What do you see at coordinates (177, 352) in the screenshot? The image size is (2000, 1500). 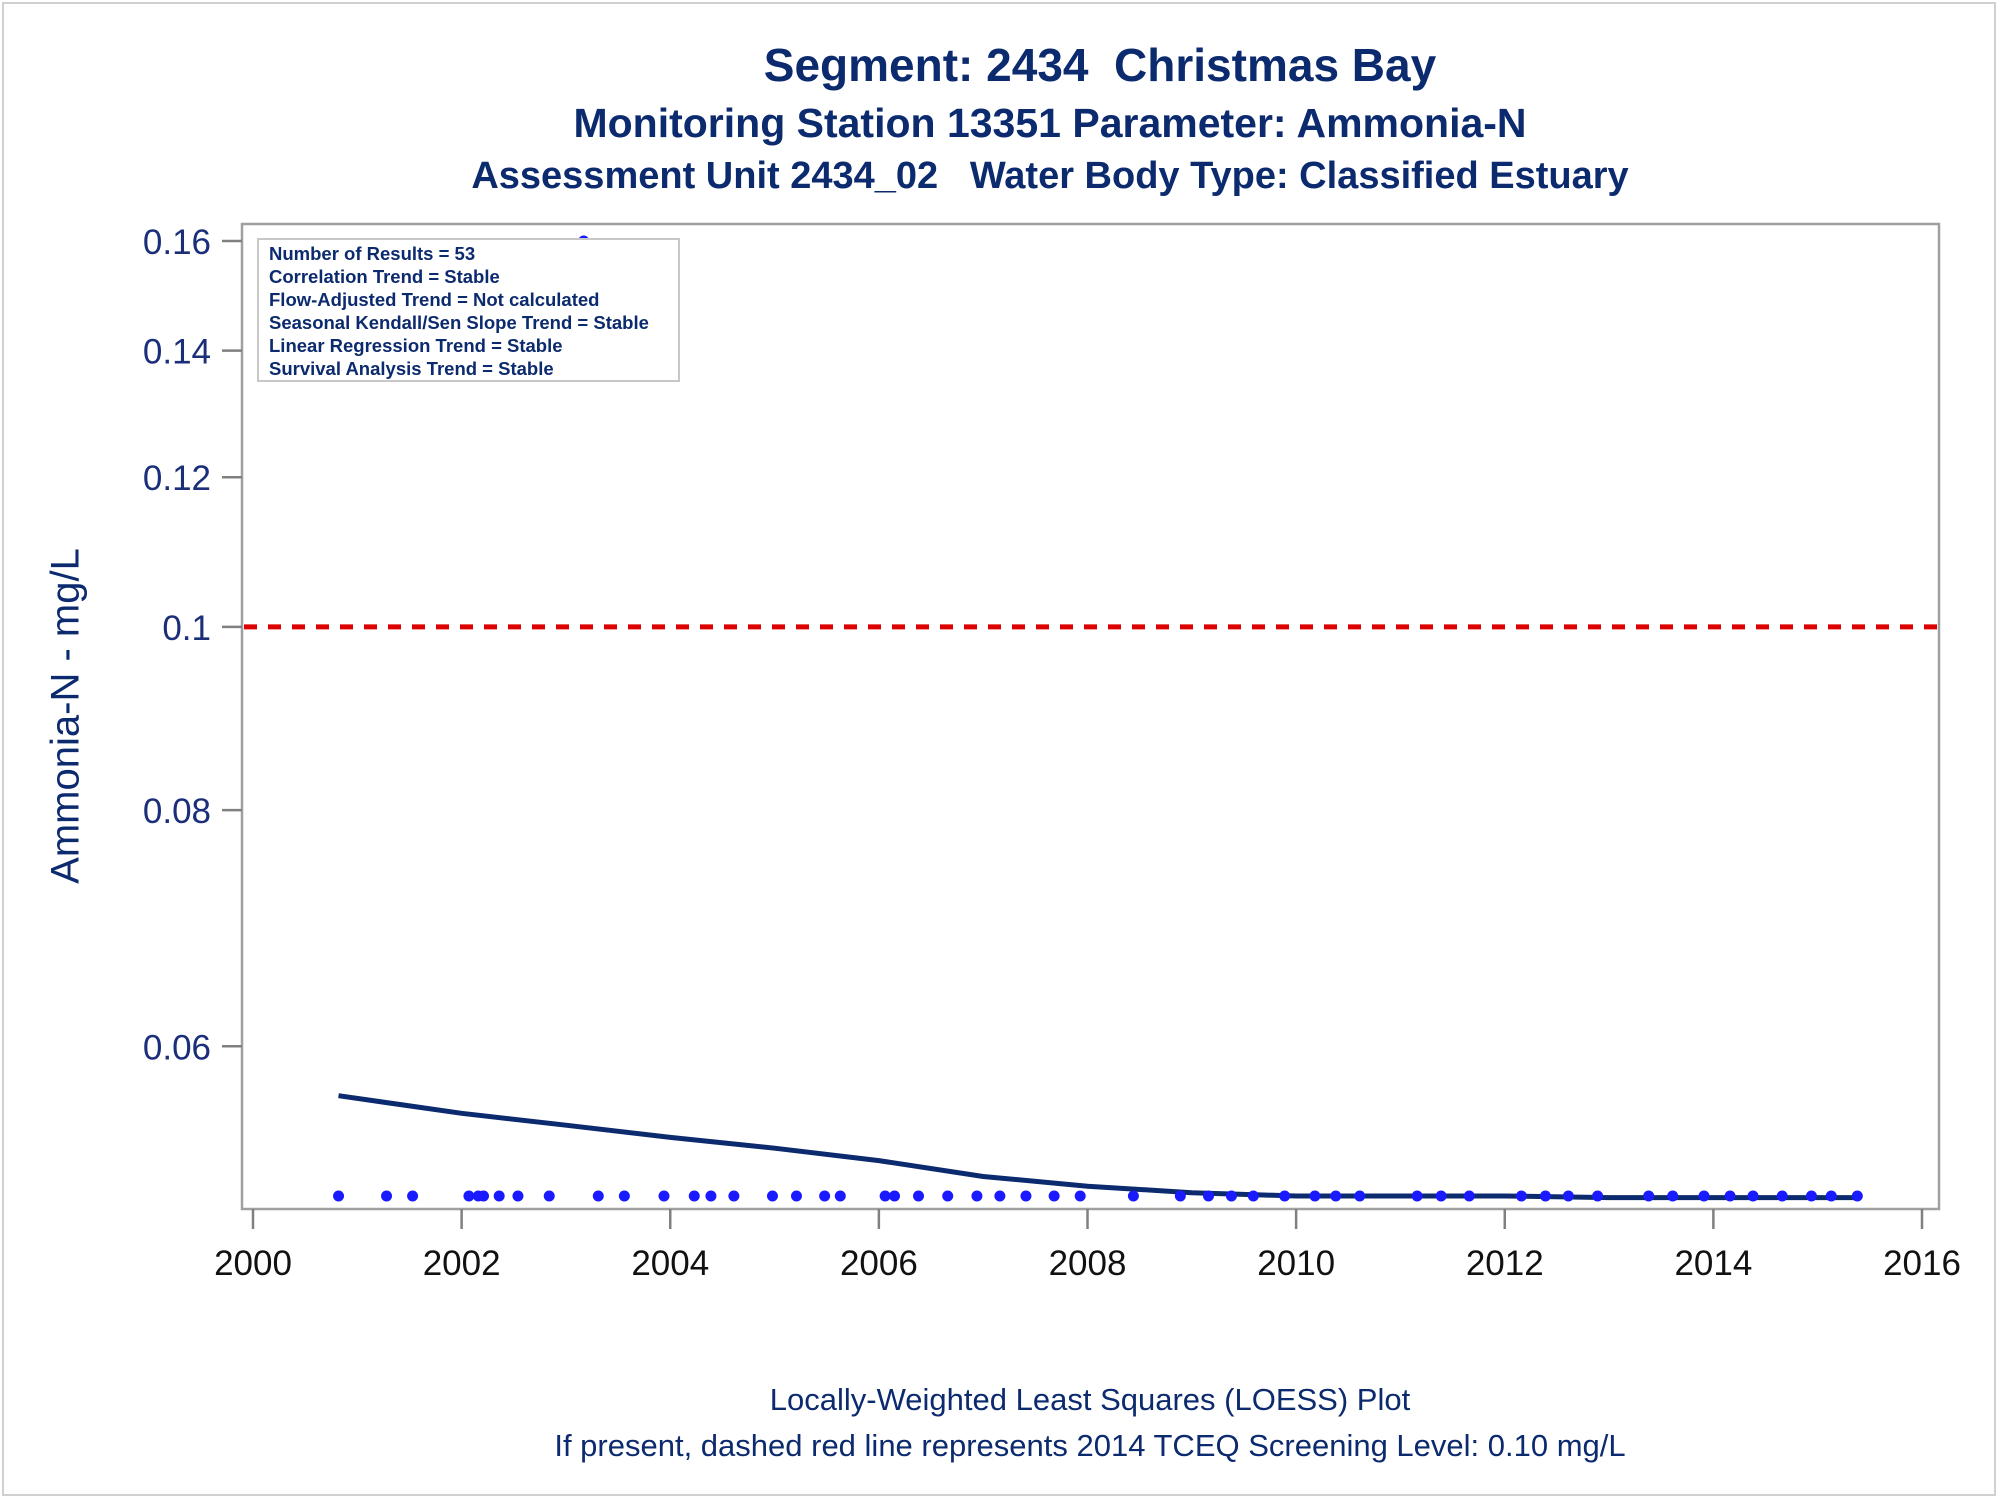 I see `y-tick-label: 0.14` at bounding box center [177, 352].